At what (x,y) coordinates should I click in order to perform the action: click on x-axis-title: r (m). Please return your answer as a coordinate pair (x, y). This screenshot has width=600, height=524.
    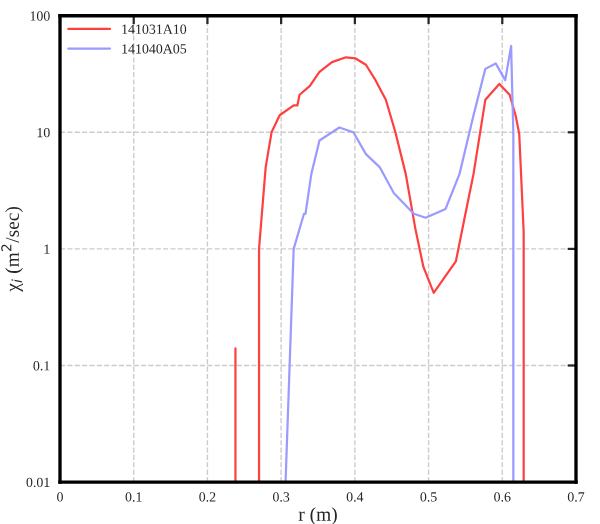
    Looking at the image, I should click on (317, 515).